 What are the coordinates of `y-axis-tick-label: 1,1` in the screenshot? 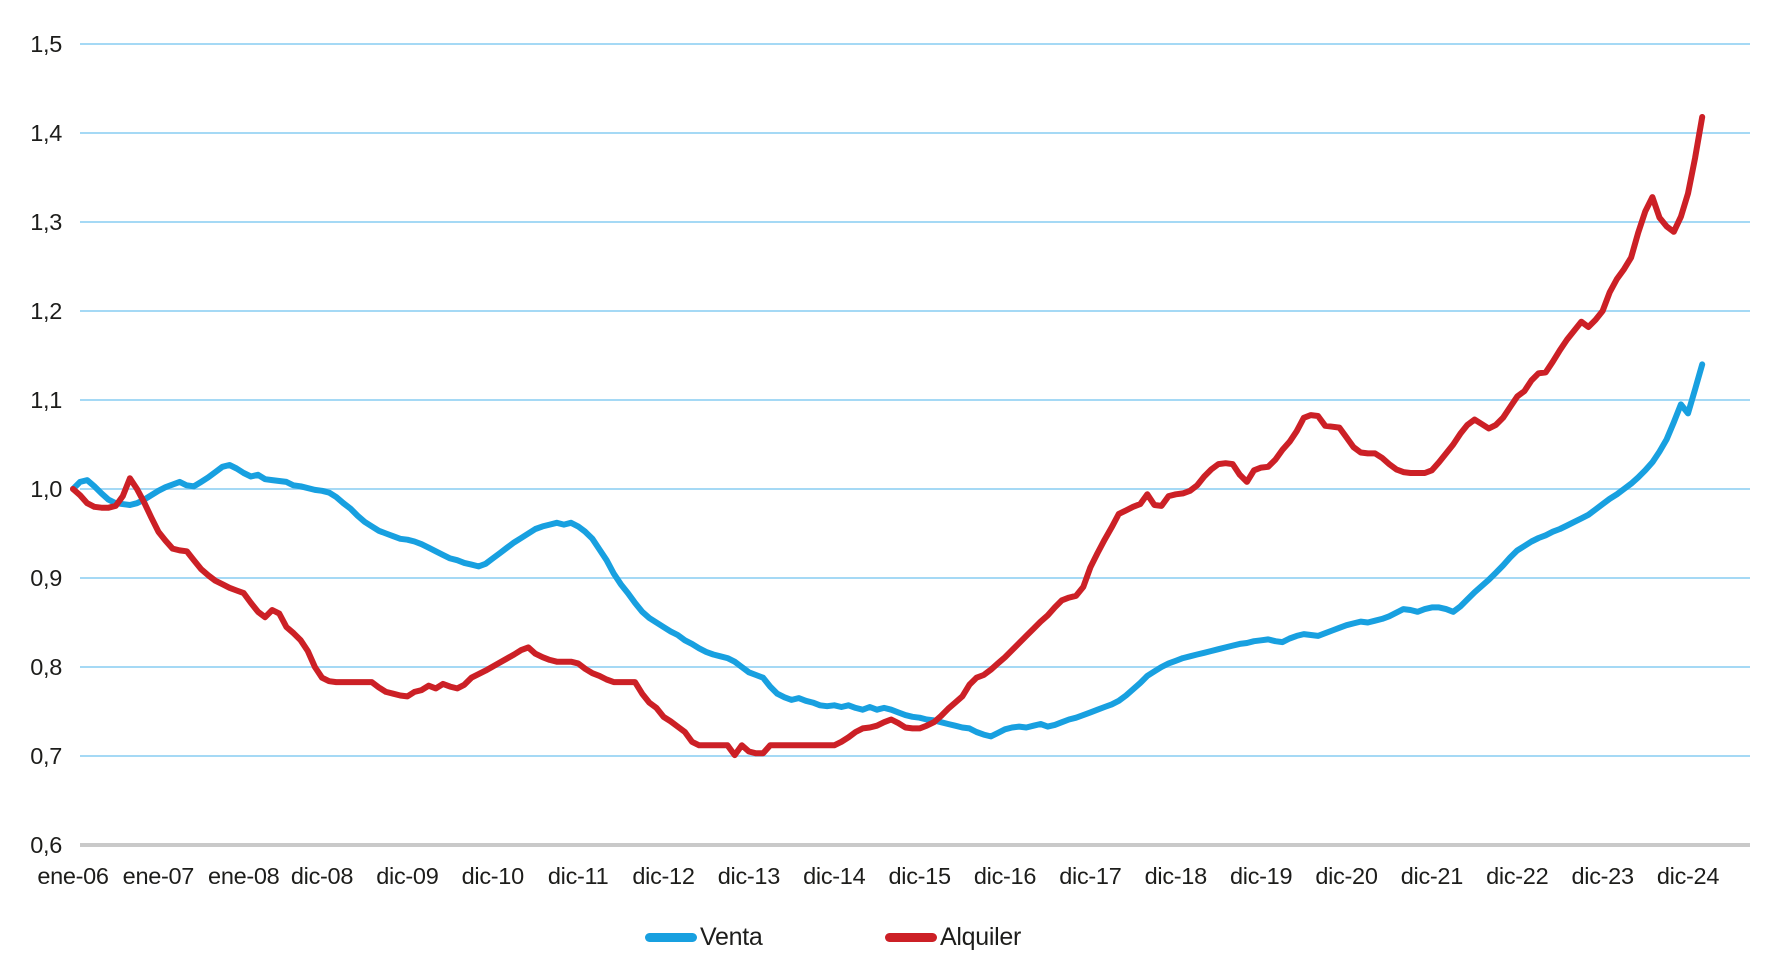 It's located at (46, 400).